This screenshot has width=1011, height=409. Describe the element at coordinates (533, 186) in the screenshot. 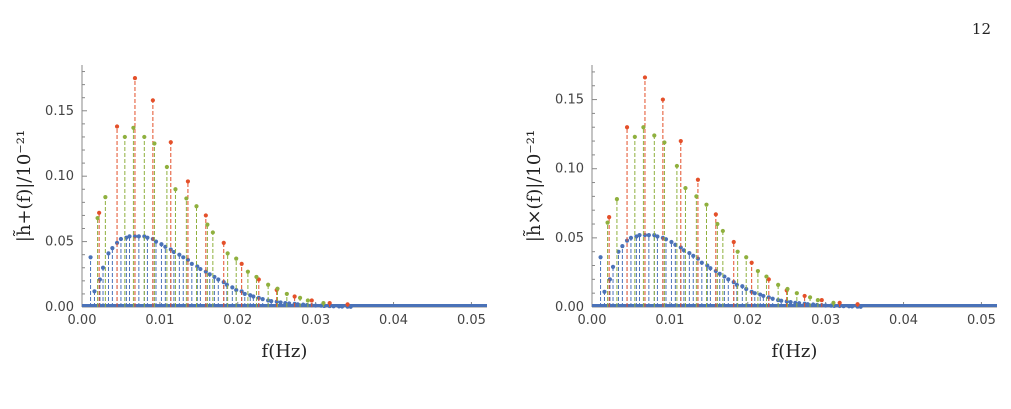

I see `y-axis-label: |h̃×(f)|/10⁻²¹` at that location.